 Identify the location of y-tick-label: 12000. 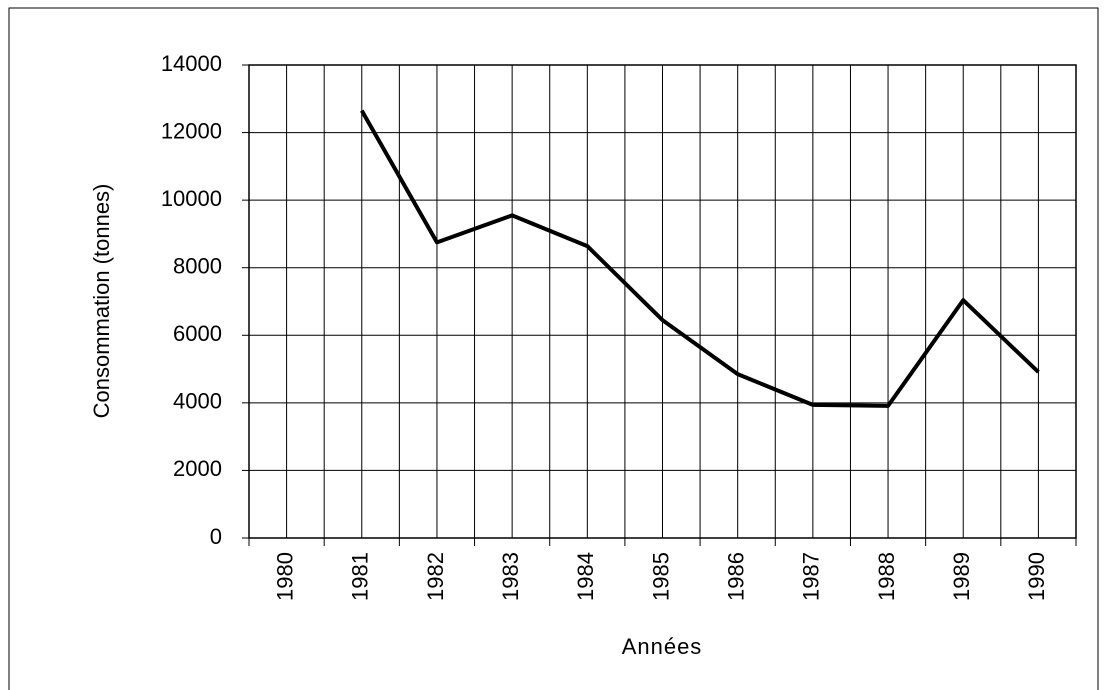
(191, 130).